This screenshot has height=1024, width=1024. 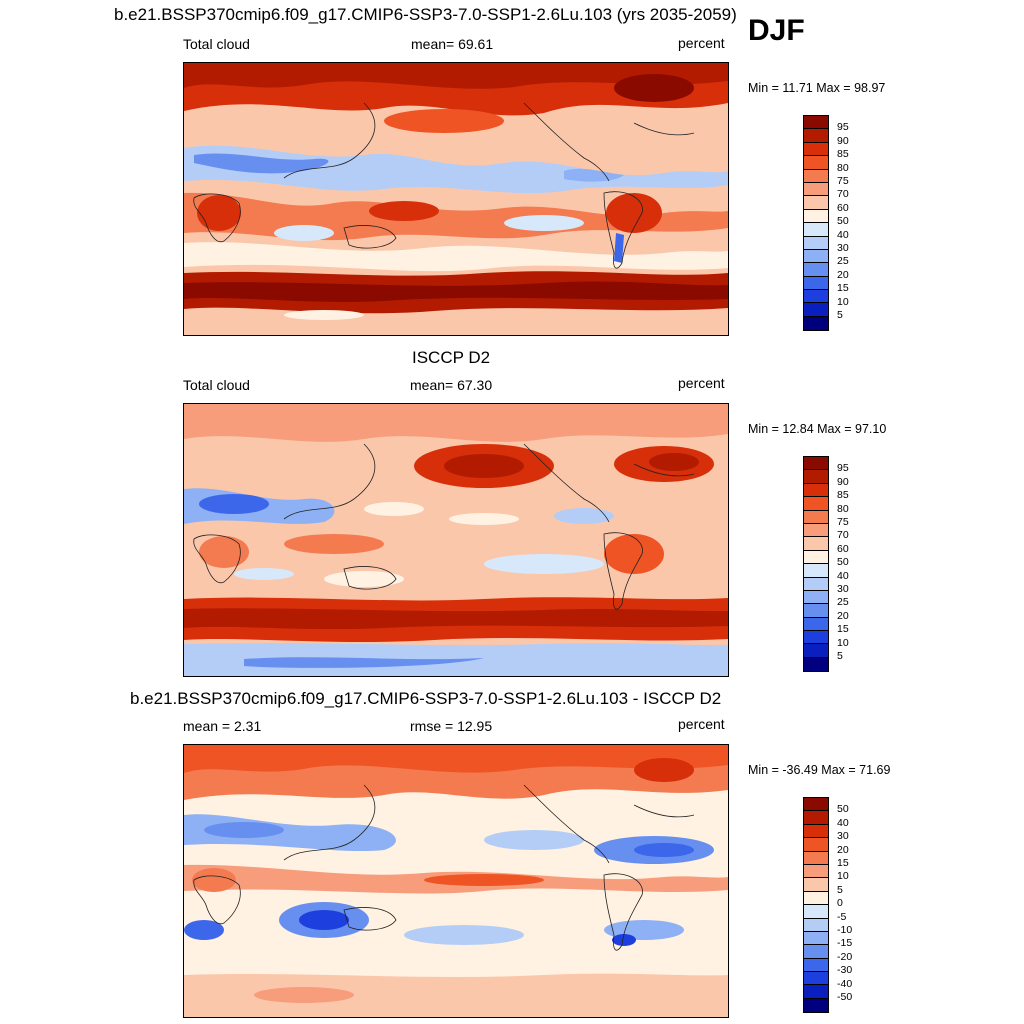 I want to click on mean-label: mean= 67.30, so click(x=451, y=385).